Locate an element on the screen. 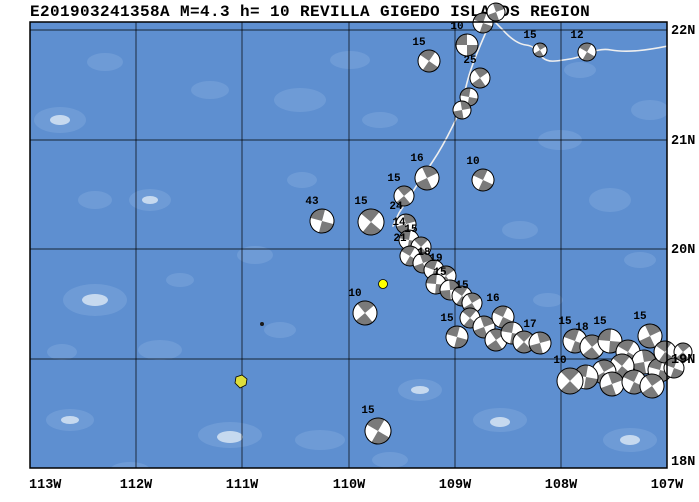 This screenshot has height=502, width=699. plate-boundary-line is located at coordinates (580, 42).